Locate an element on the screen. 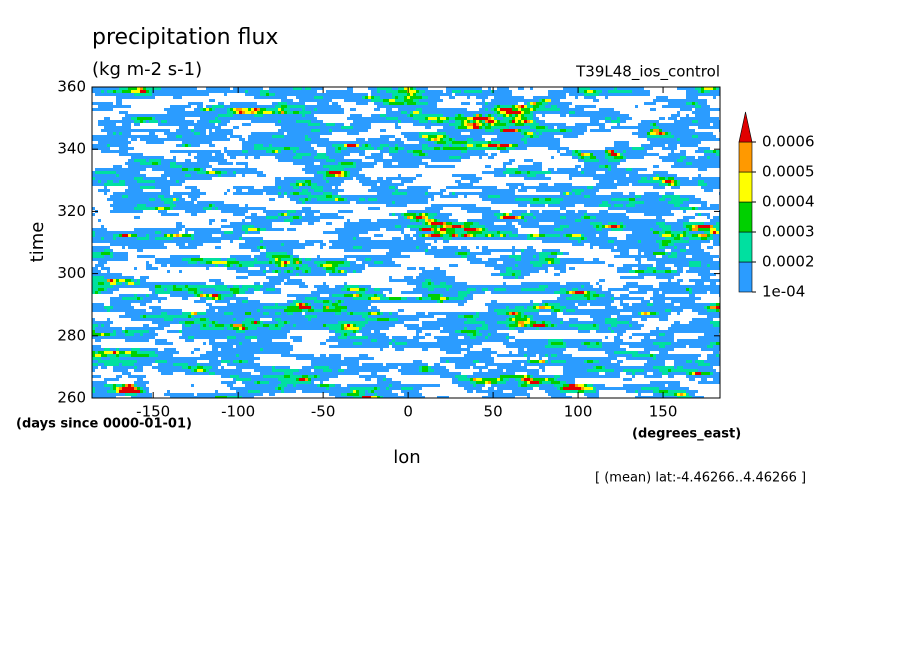 The image size is (904, 654). run-label: T39L48_ios_control is located at coordinates (647, 72).